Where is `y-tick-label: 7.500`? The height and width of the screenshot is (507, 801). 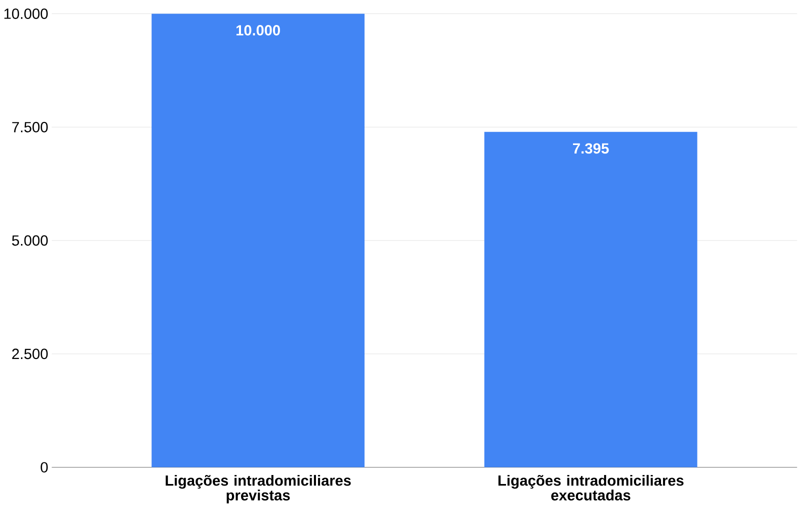 y-tick-label: 7.500 is located at coordinates (30, 127).